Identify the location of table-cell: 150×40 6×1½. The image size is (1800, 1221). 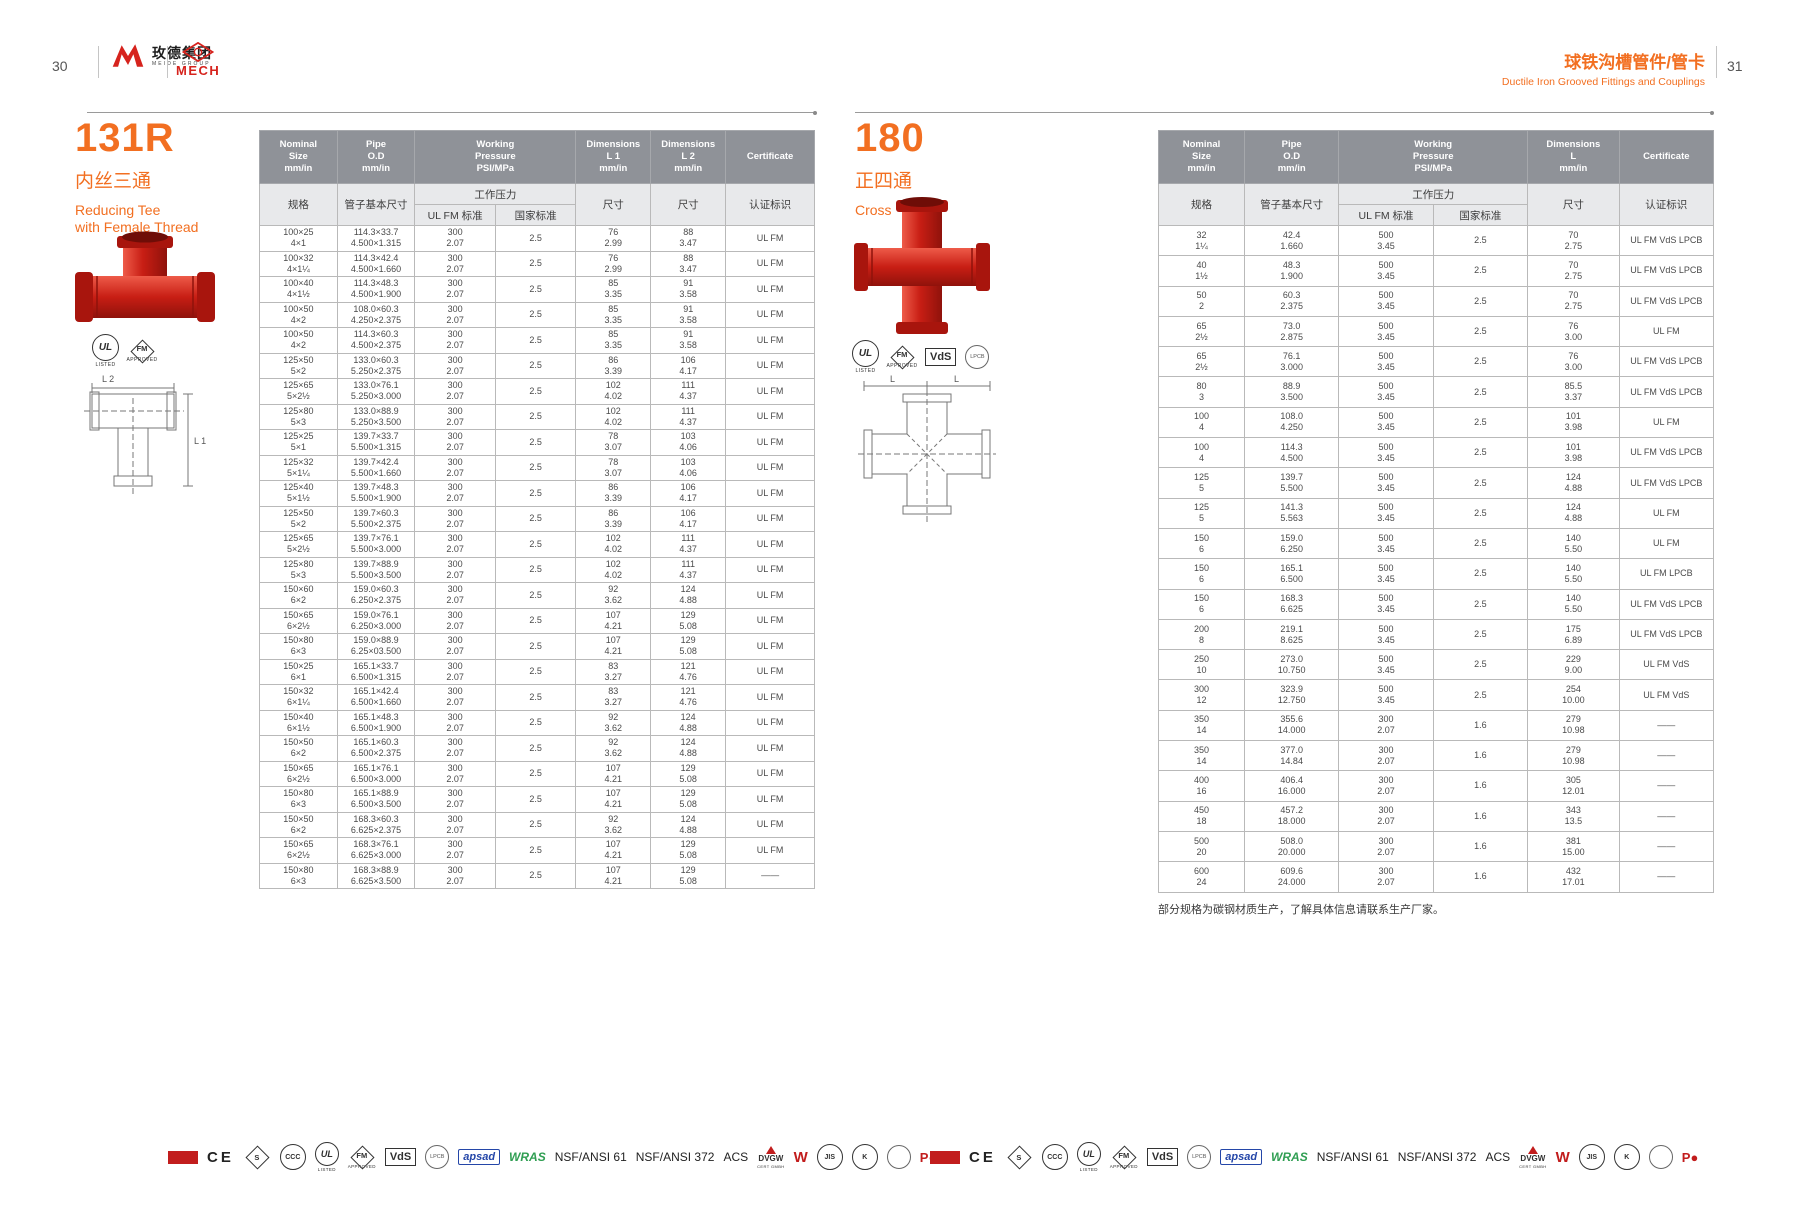
(298, 722).